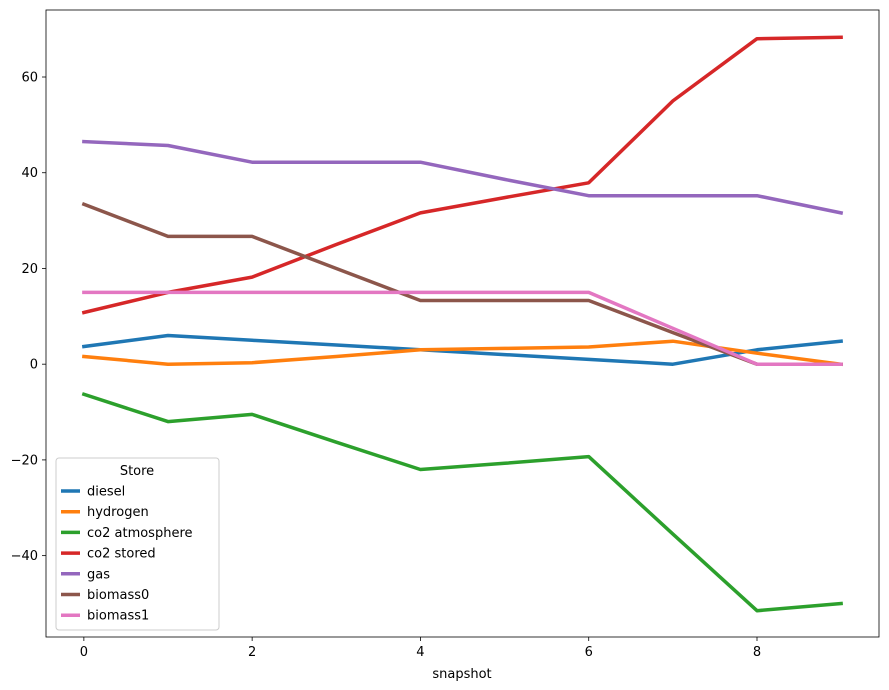 The image size is (889, 690). Describe the element at coordinates (252, 652) in the screenshot. I see `x-tick-label: 2` at that location.